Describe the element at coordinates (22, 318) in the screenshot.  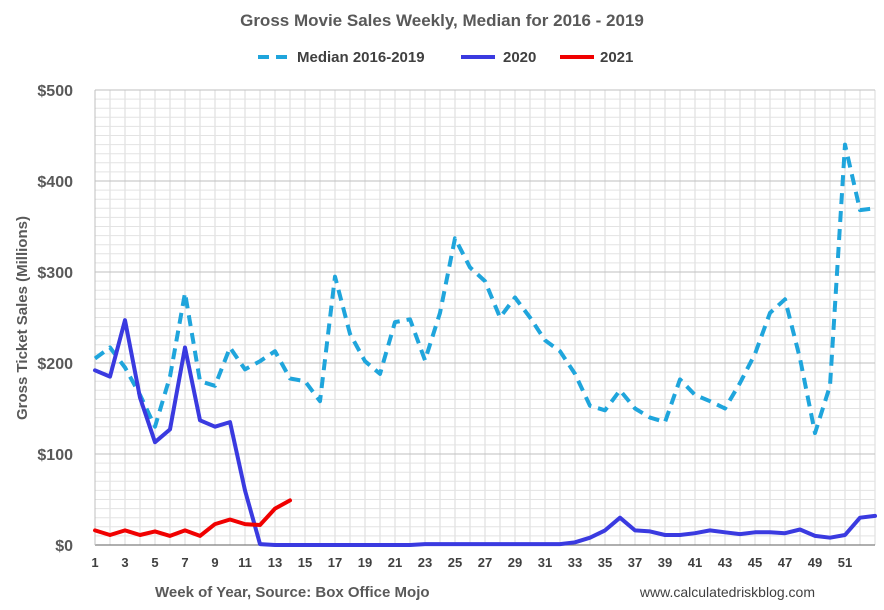
I see `y-axis-label: Gross Ticket Sales (Millions)` at that location.